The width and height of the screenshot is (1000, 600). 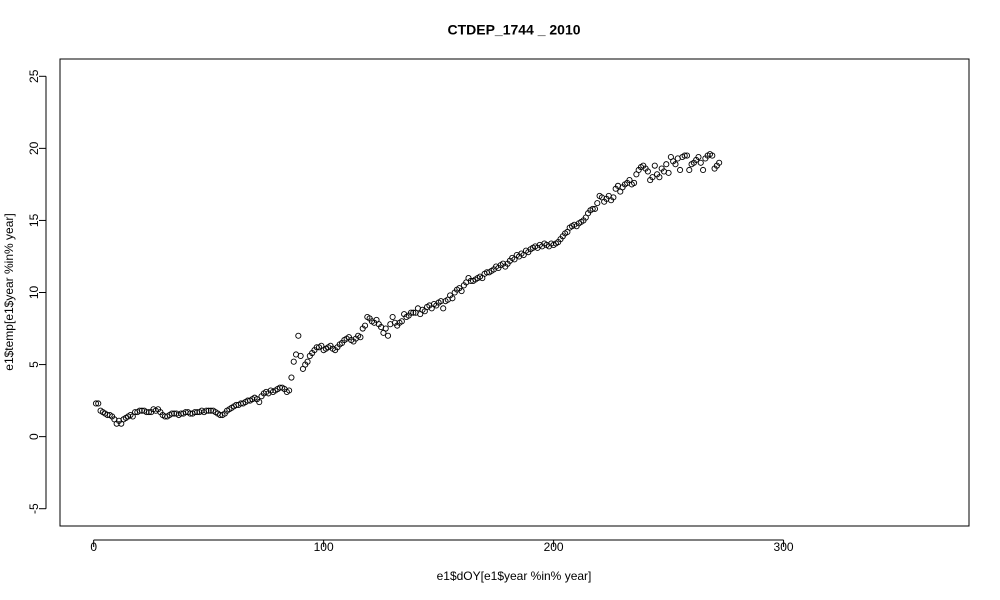 I want to click on y-tick-label: -5, so click(x=34, y=508).